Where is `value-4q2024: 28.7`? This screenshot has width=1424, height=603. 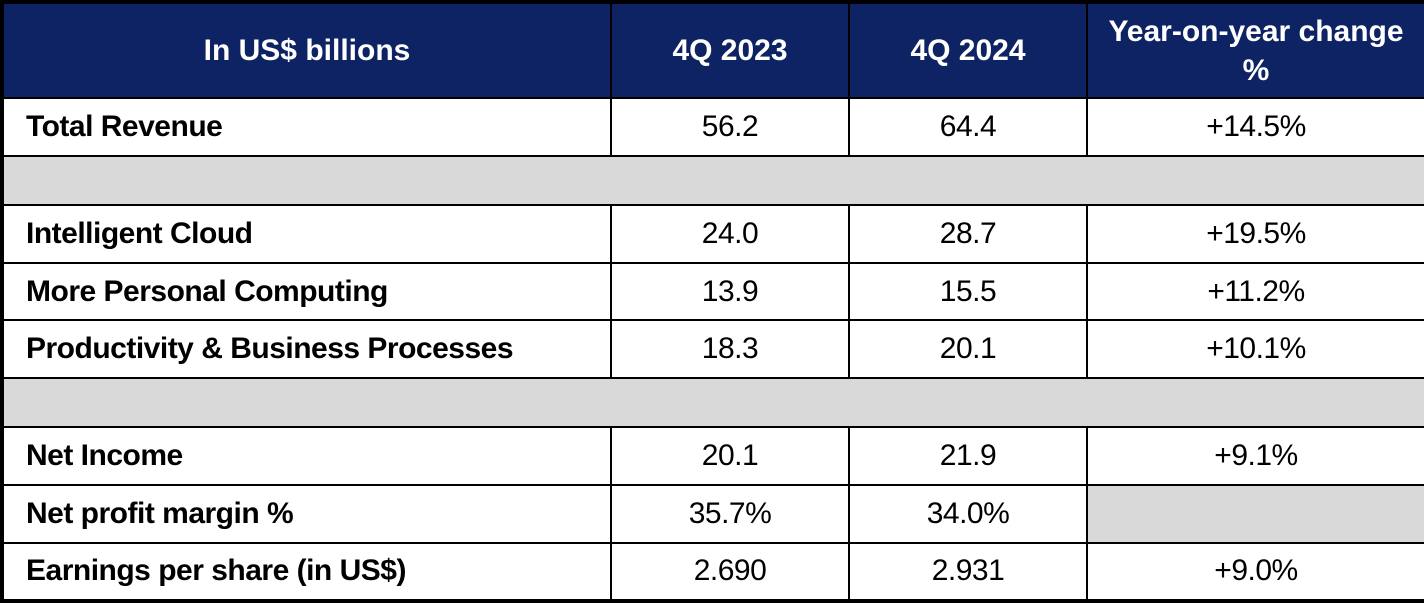 value-4q2024: 28.7 is located at coordinates (968, 233).